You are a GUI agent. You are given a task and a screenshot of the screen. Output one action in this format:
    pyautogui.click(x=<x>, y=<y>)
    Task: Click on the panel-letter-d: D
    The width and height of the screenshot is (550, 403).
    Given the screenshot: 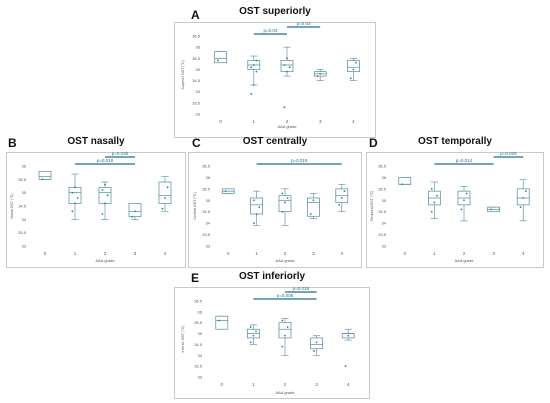 What is the action you would take?
    pyautogui.click(x=373, y=143)
    